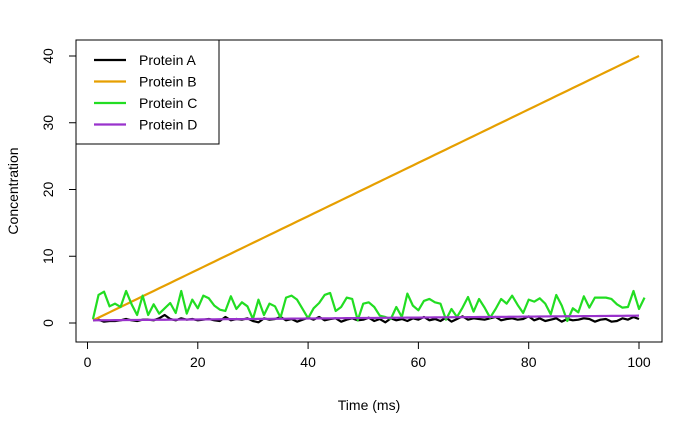 Image resolution: width=700 pixels, height=432 pixels. Describe the element at coordinates (639, 362) in the screenshot. I see `x-tick-label: 100` at that location.